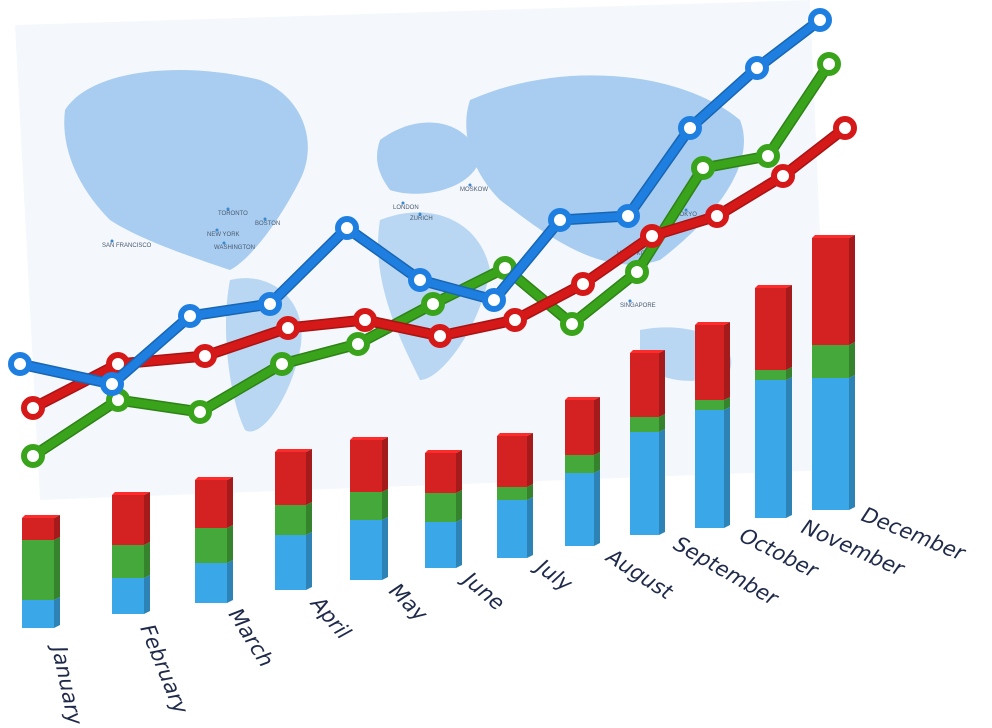 Image resolution: width=992 pixels, height=728 pixels. What do you see at coordinates (293, 519) in the screenshot?
I see `bar-april` at bounding box center [293, 519].